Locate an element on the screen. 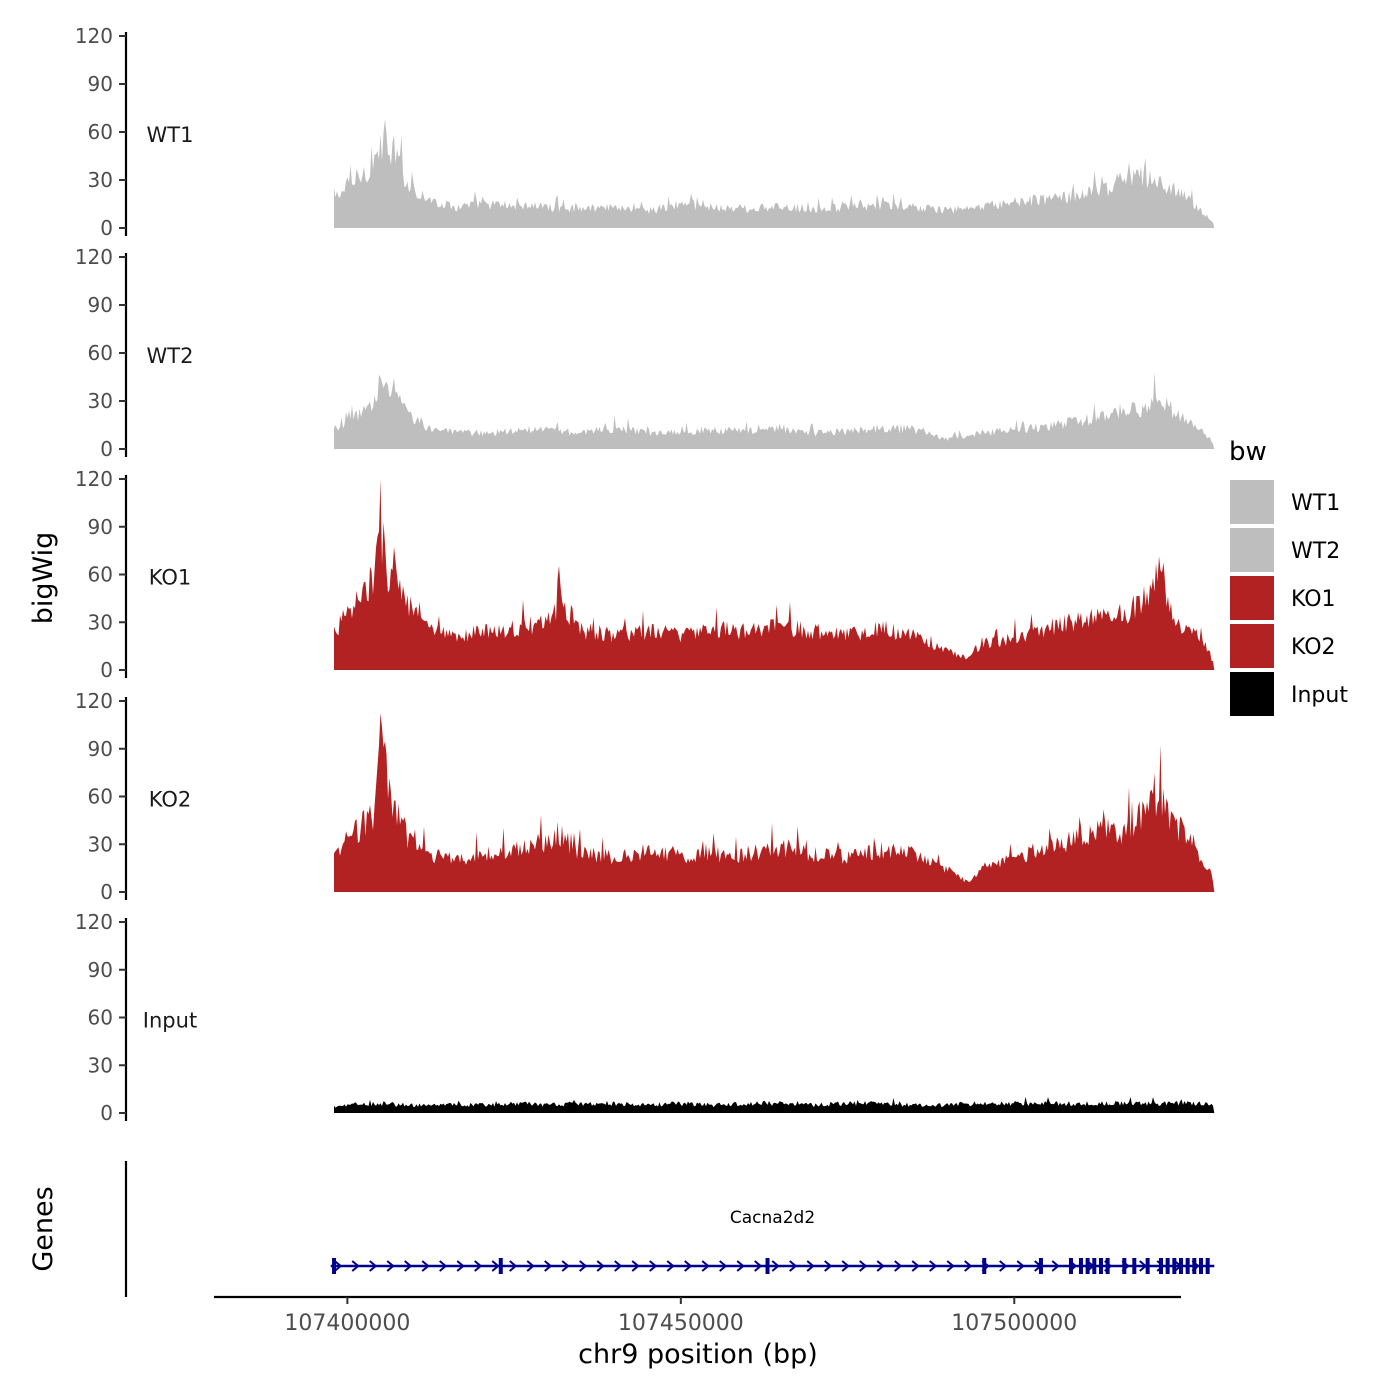 The image size is (1400, 1400). panel-ko2: 0 30 60 90 120 KO2 is located at coordinates (645, 796).